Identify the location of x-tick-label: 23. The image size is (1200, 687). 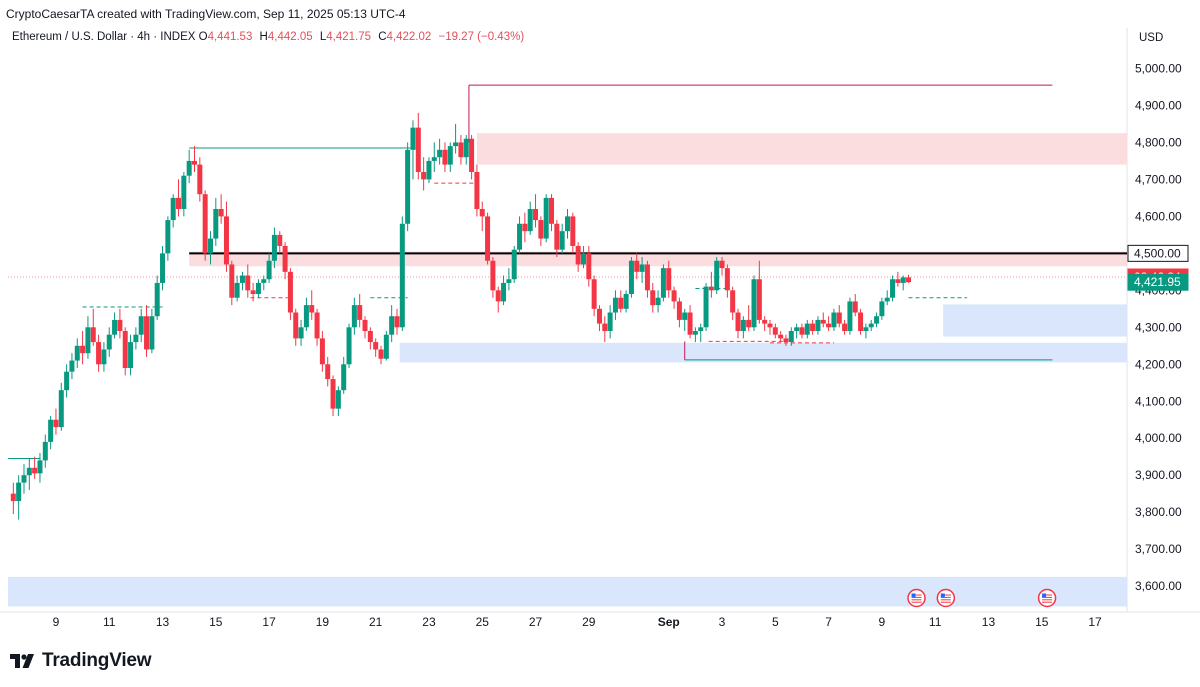
(429, 622).